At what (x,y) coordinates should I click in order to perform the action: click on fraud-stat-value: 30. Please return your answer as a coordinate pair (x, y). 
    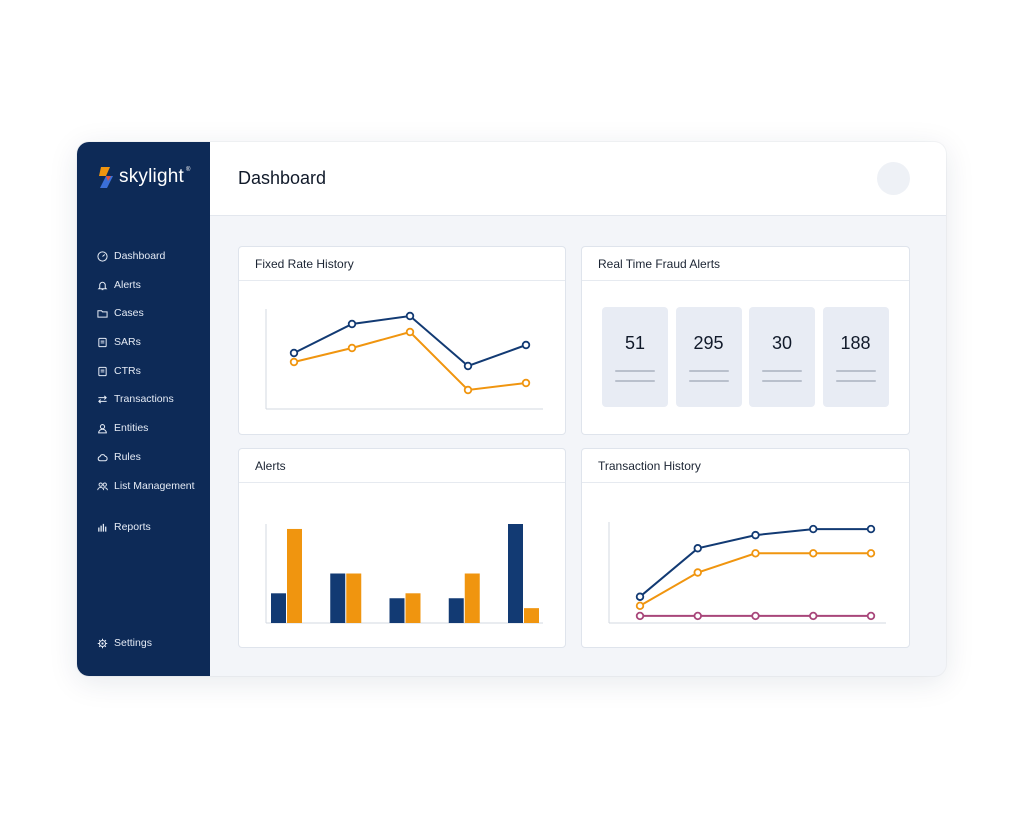
    Looking at the image, I should click on (782, 343).